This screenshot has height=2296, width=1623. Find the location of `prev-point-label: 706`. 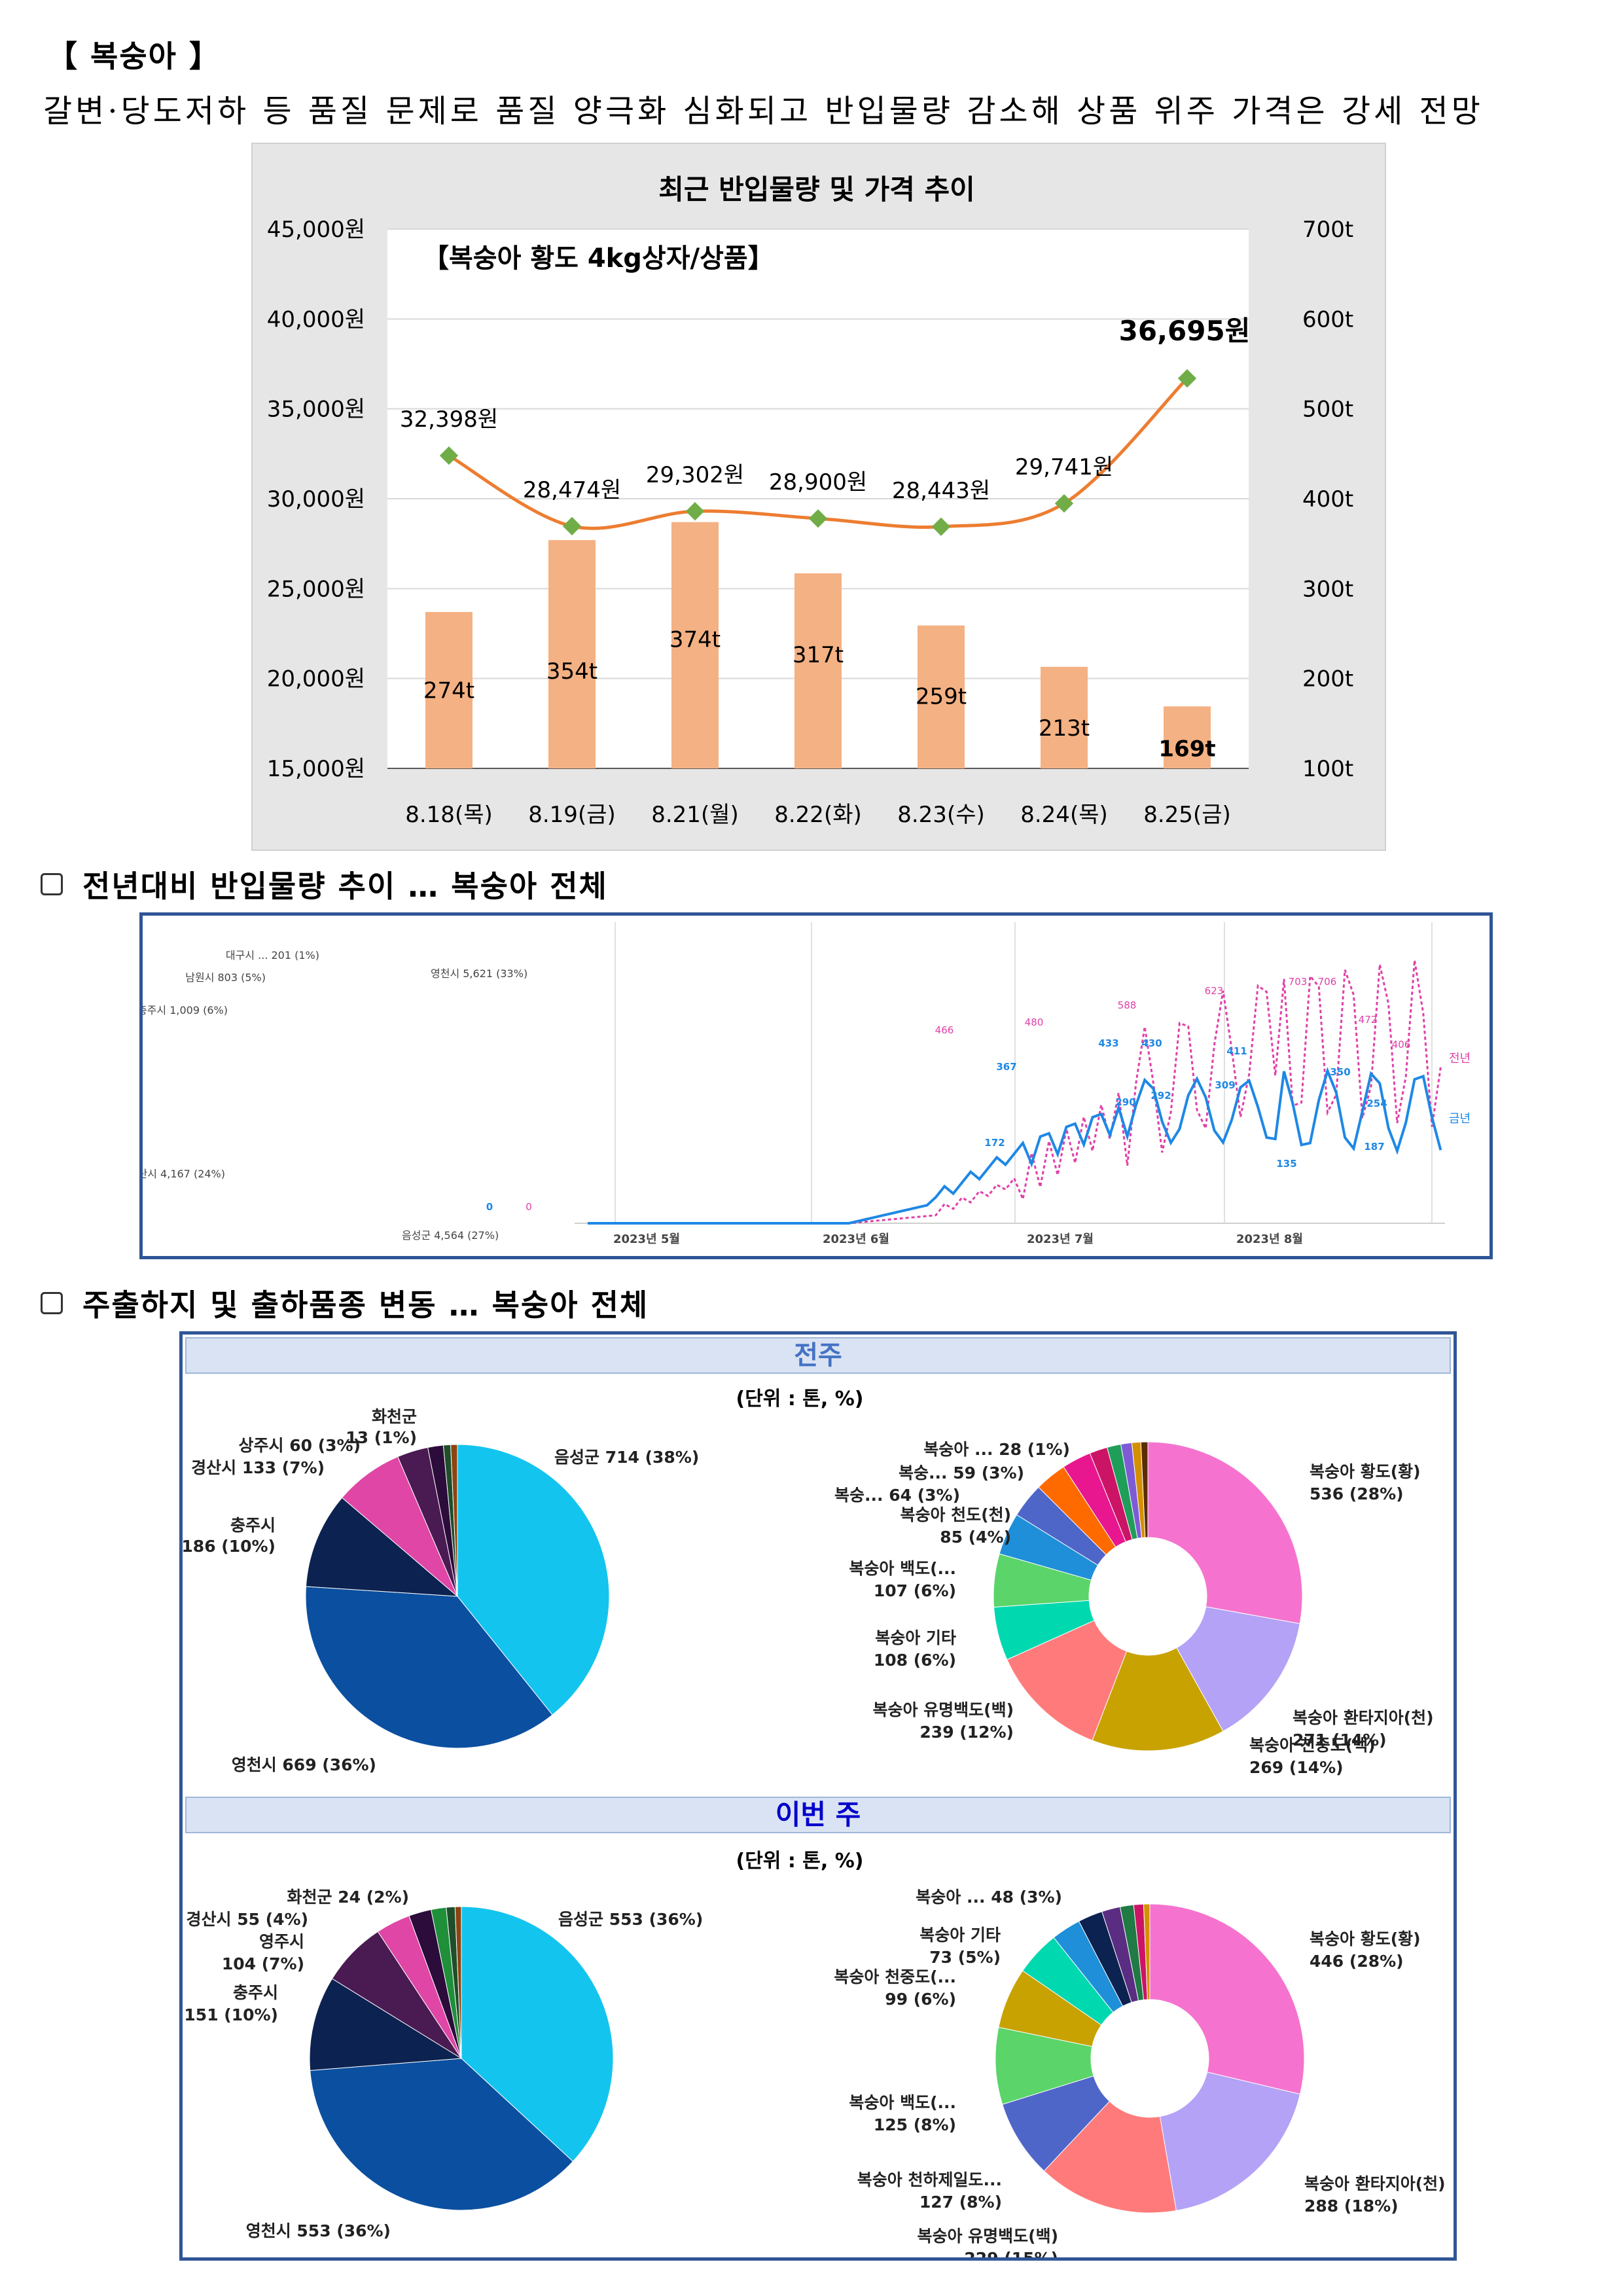

prev-point-label: 706 is located at coordinates (1327, 982).